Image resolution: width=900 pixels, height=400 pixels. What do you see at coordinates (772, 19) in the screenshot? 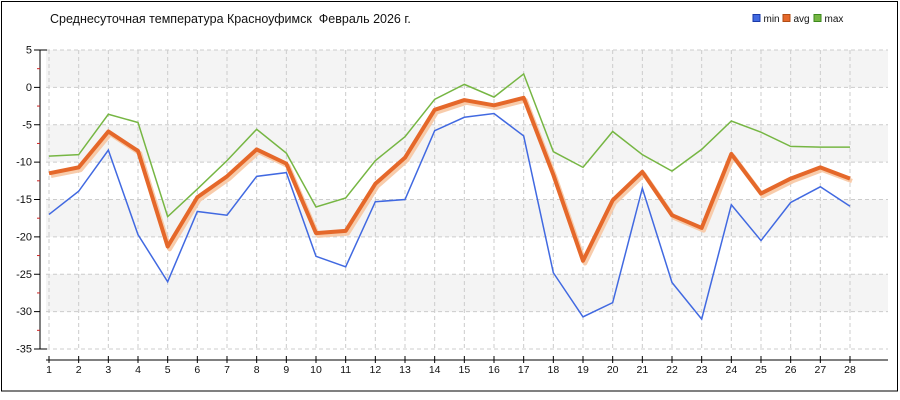
I see `legend-label-min: min` at bounding box center [772, 19].